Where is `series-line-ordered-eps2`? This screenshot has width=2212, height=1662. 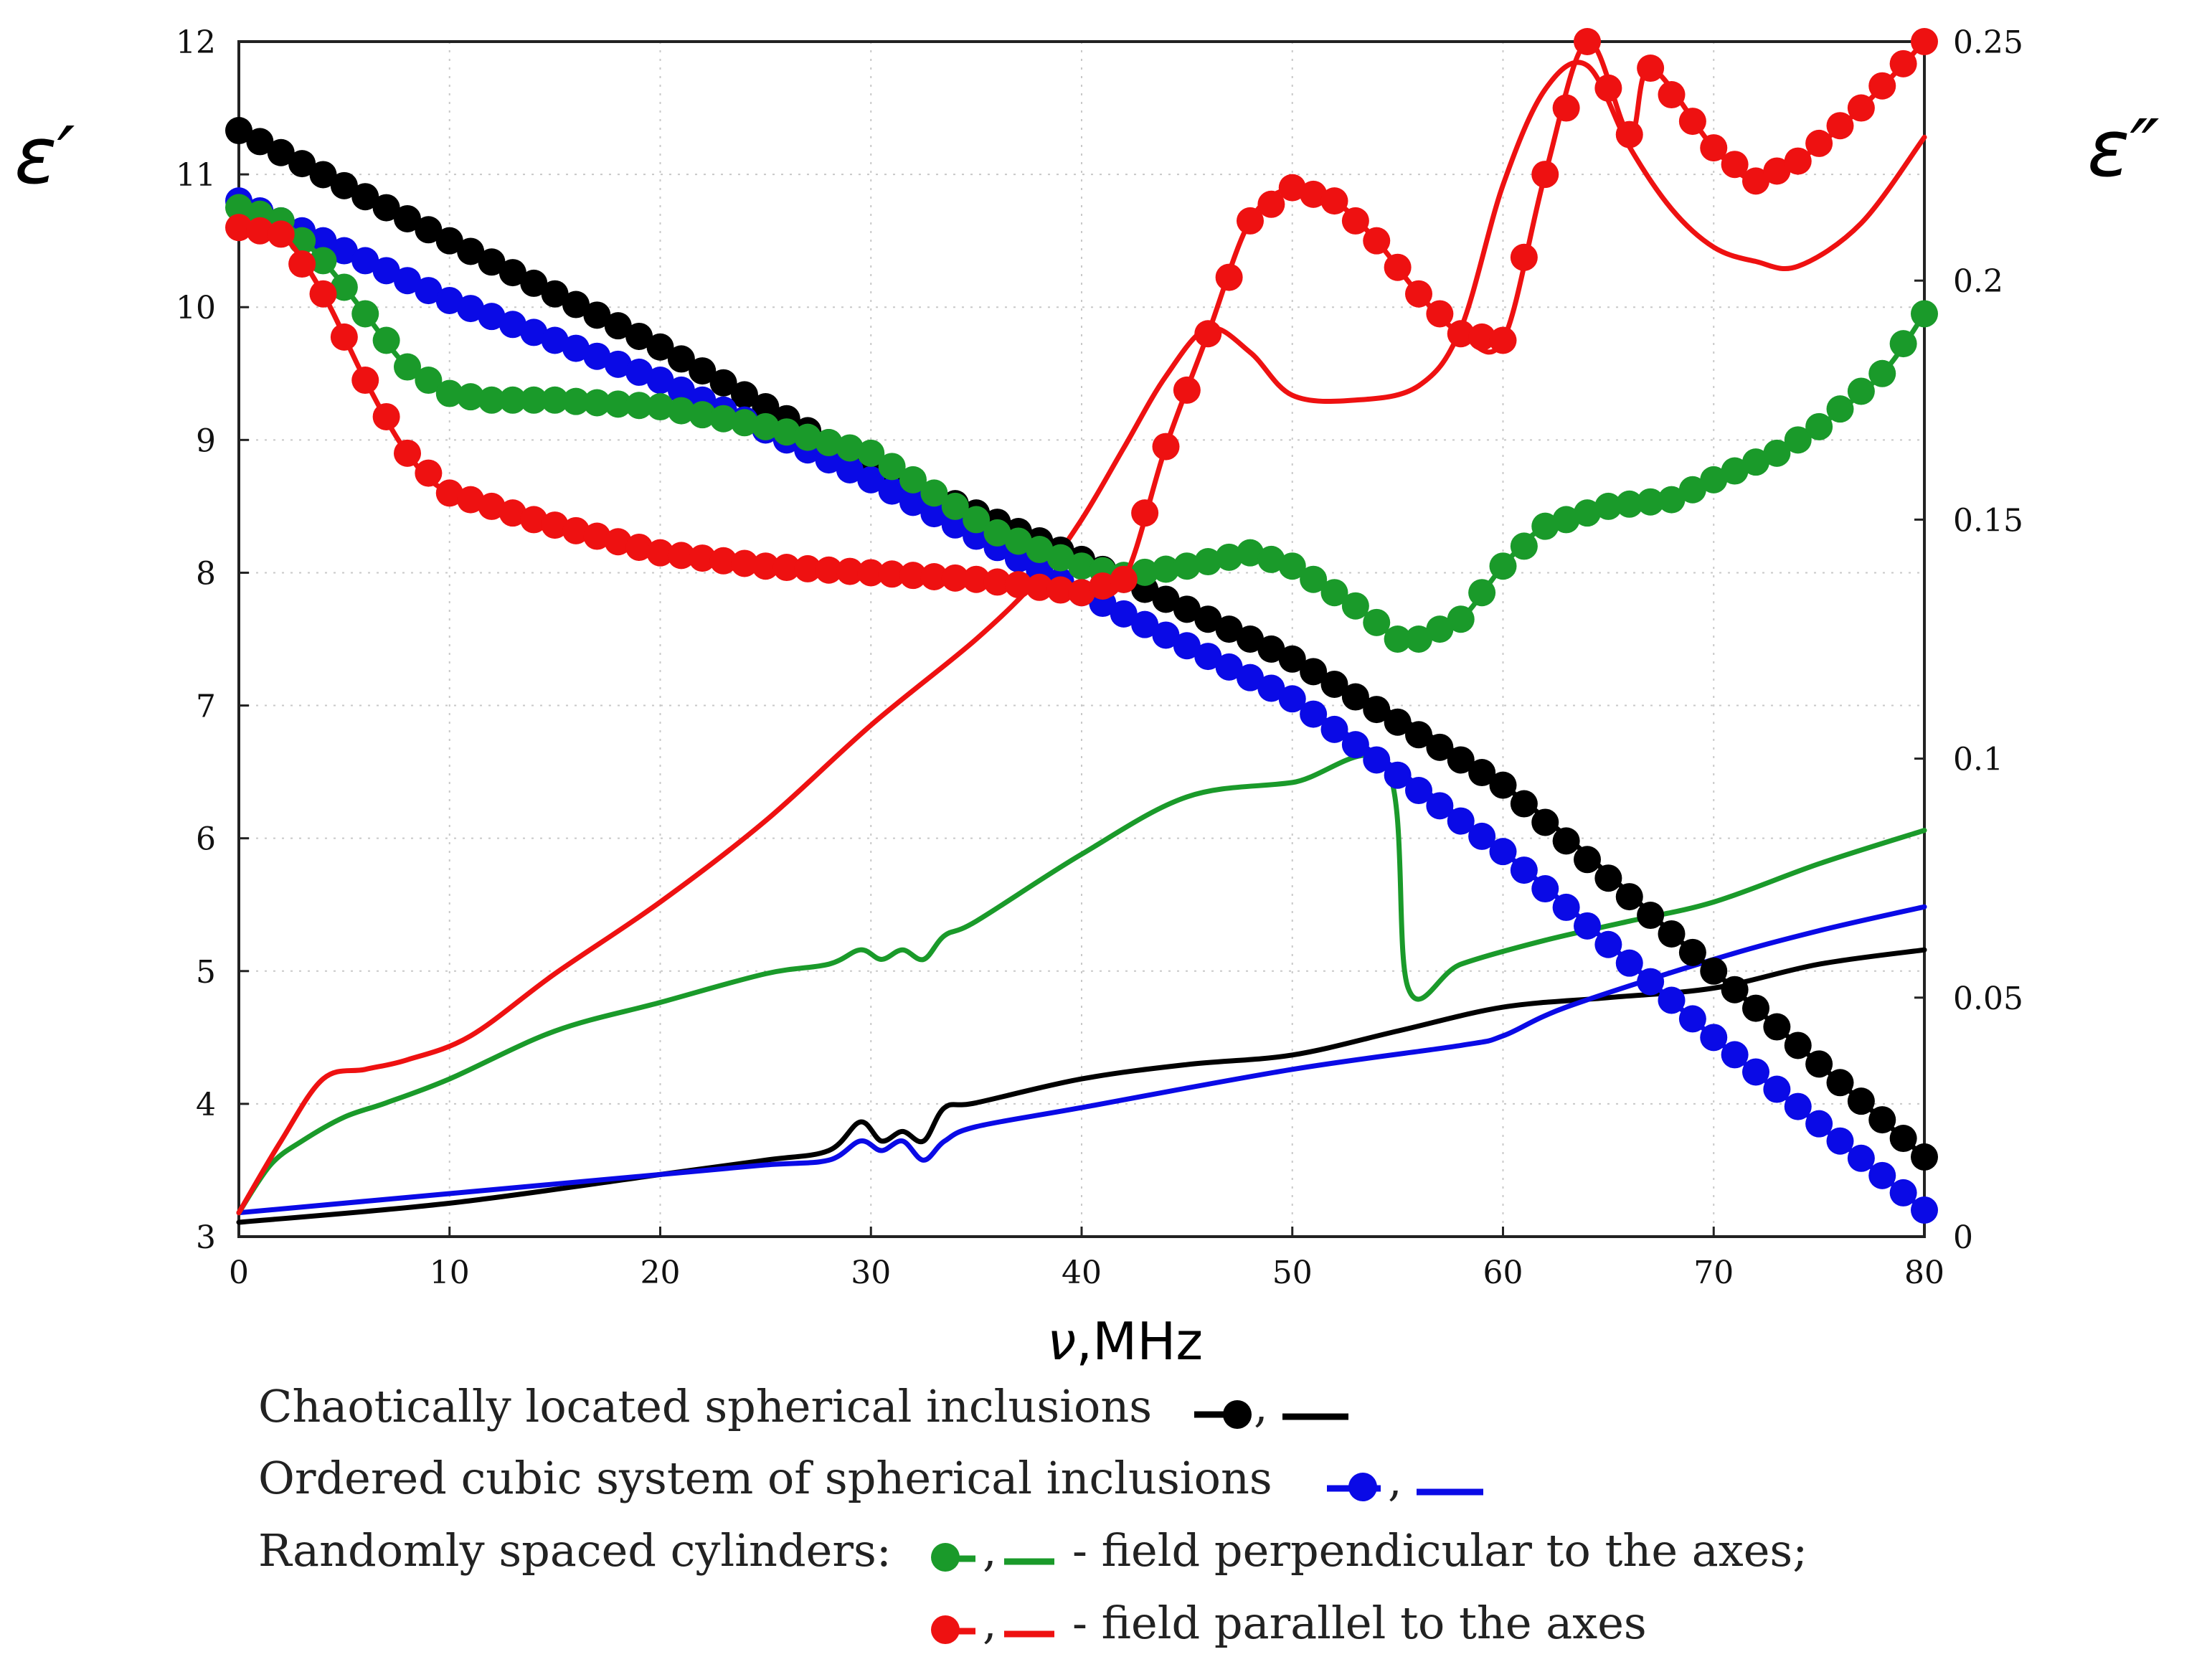
series-line-ordered-eps2 is located at coordinates (1081, 1060).